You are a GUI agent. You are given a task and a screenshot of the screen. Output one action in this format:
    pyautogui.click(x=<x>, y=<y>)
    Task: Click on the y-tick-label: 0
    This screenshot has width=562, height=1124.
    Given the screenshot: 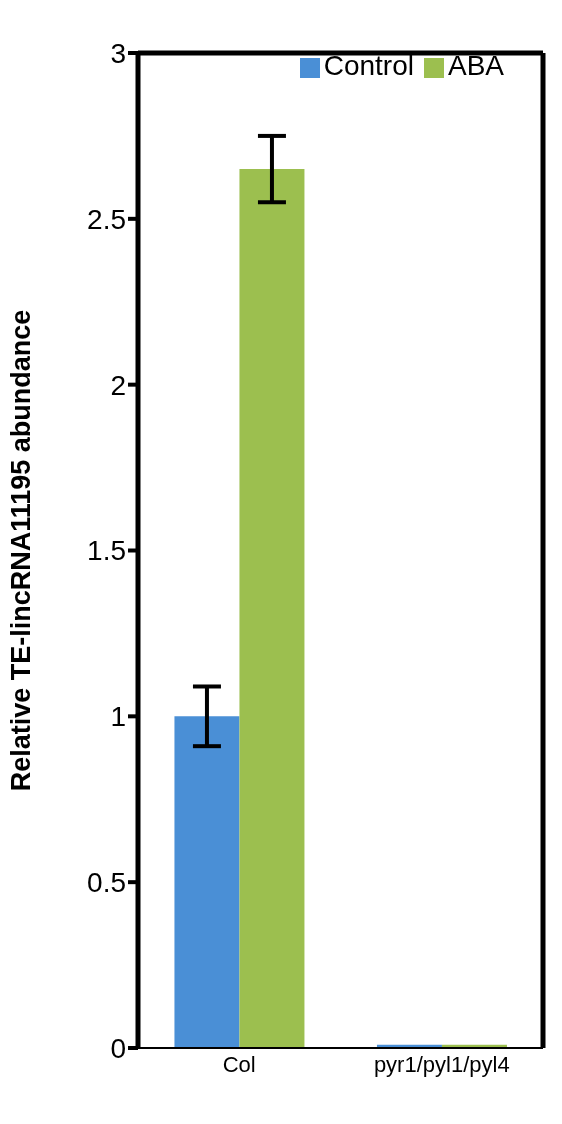 What is the action you would take?
    pyautogui.click(x=118, y=1048)
    